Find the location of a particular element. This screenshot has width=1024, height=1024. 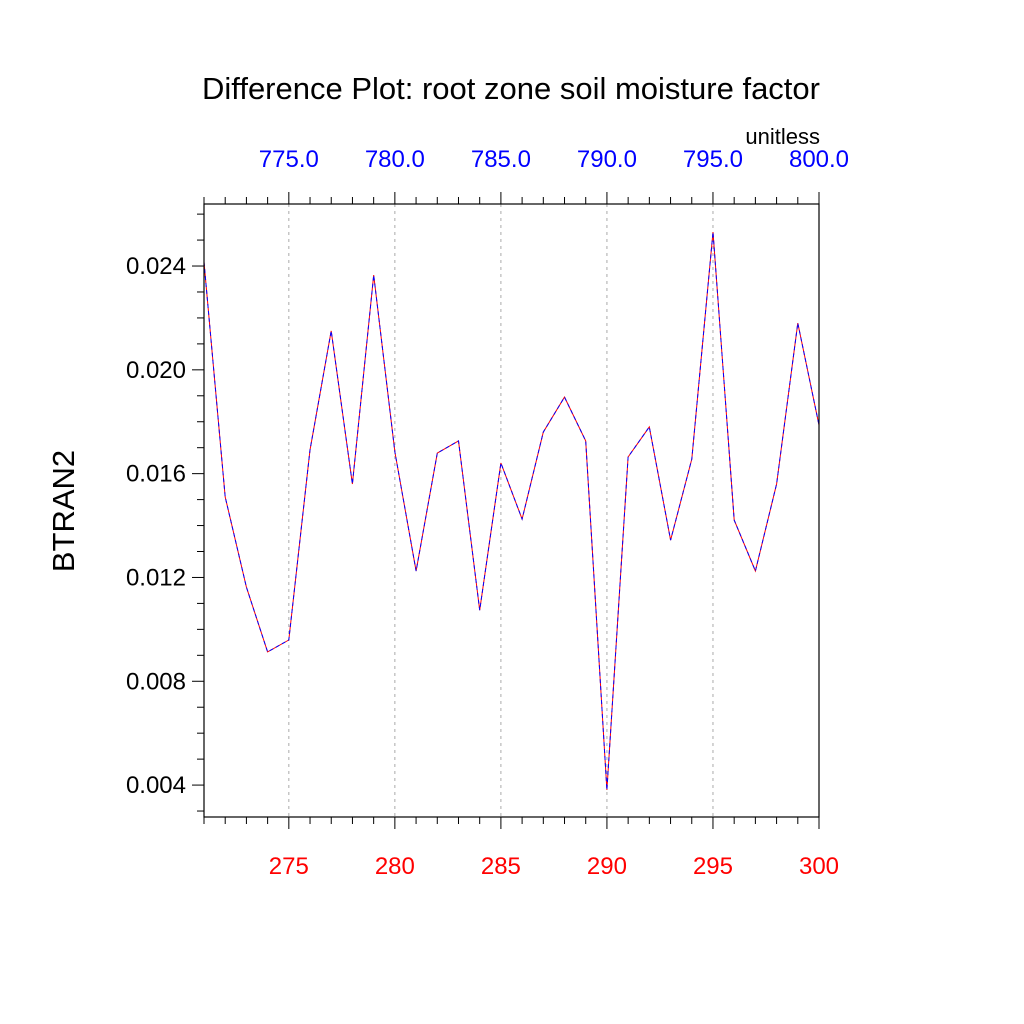

top-x-tick-label: 800.0 is located at coordinates (819, 159).